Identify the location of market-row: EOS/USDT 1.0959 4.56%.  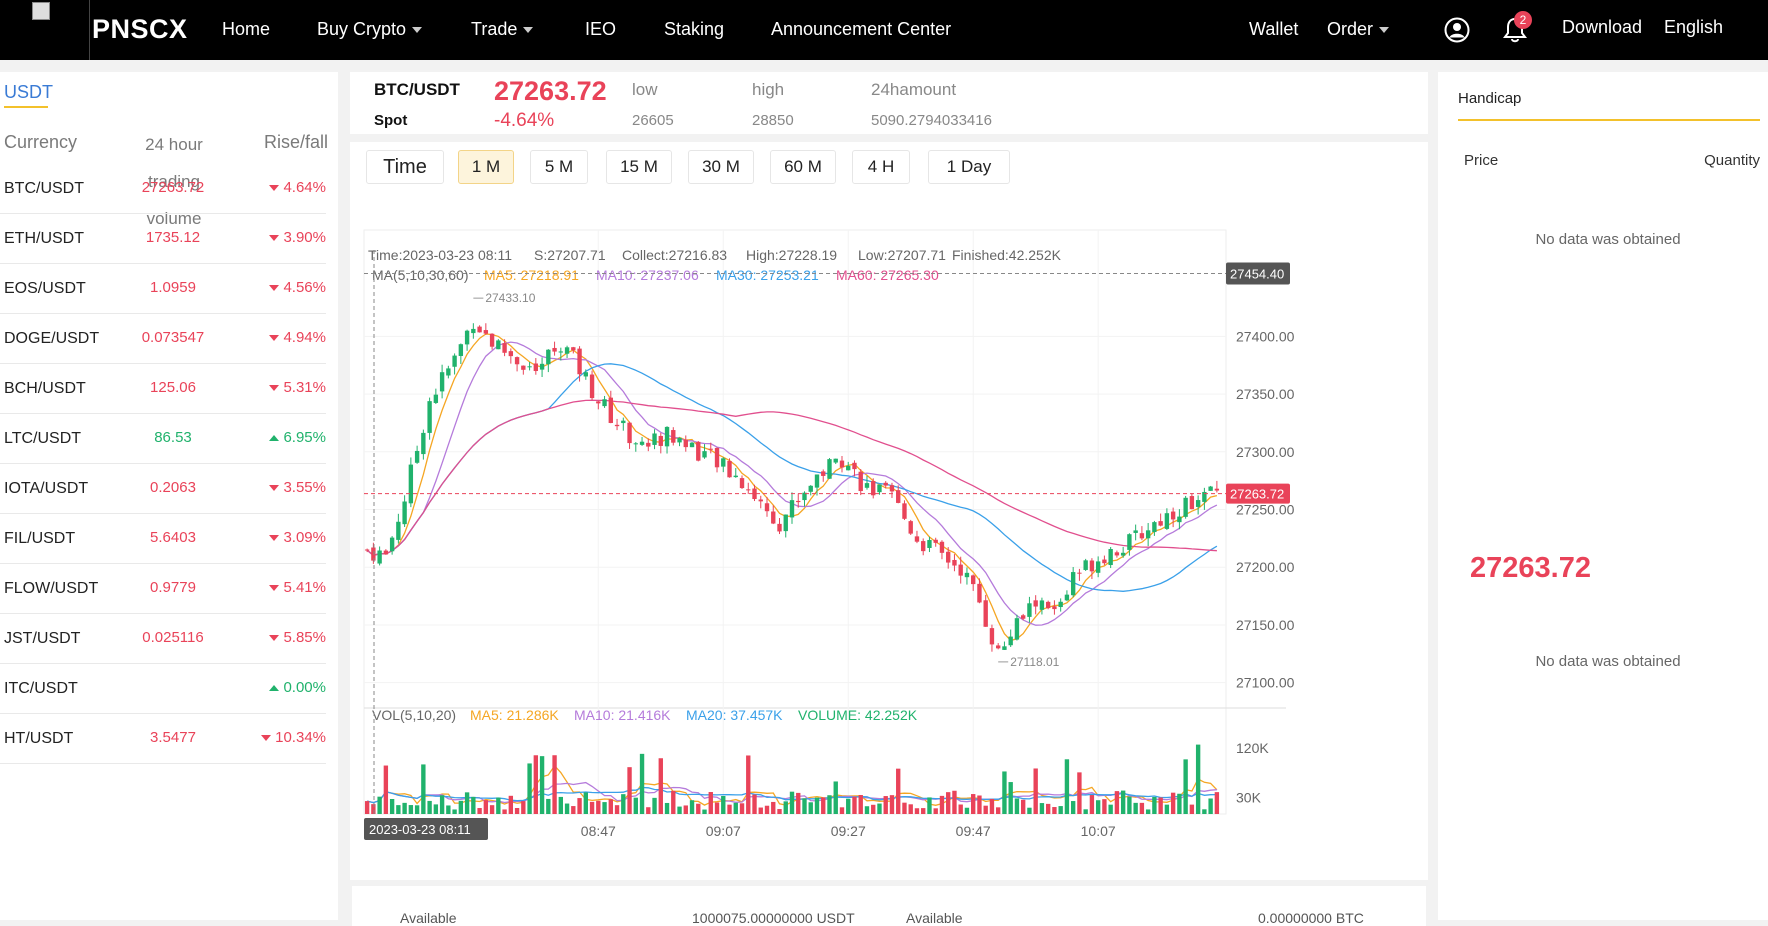
(163, 289).